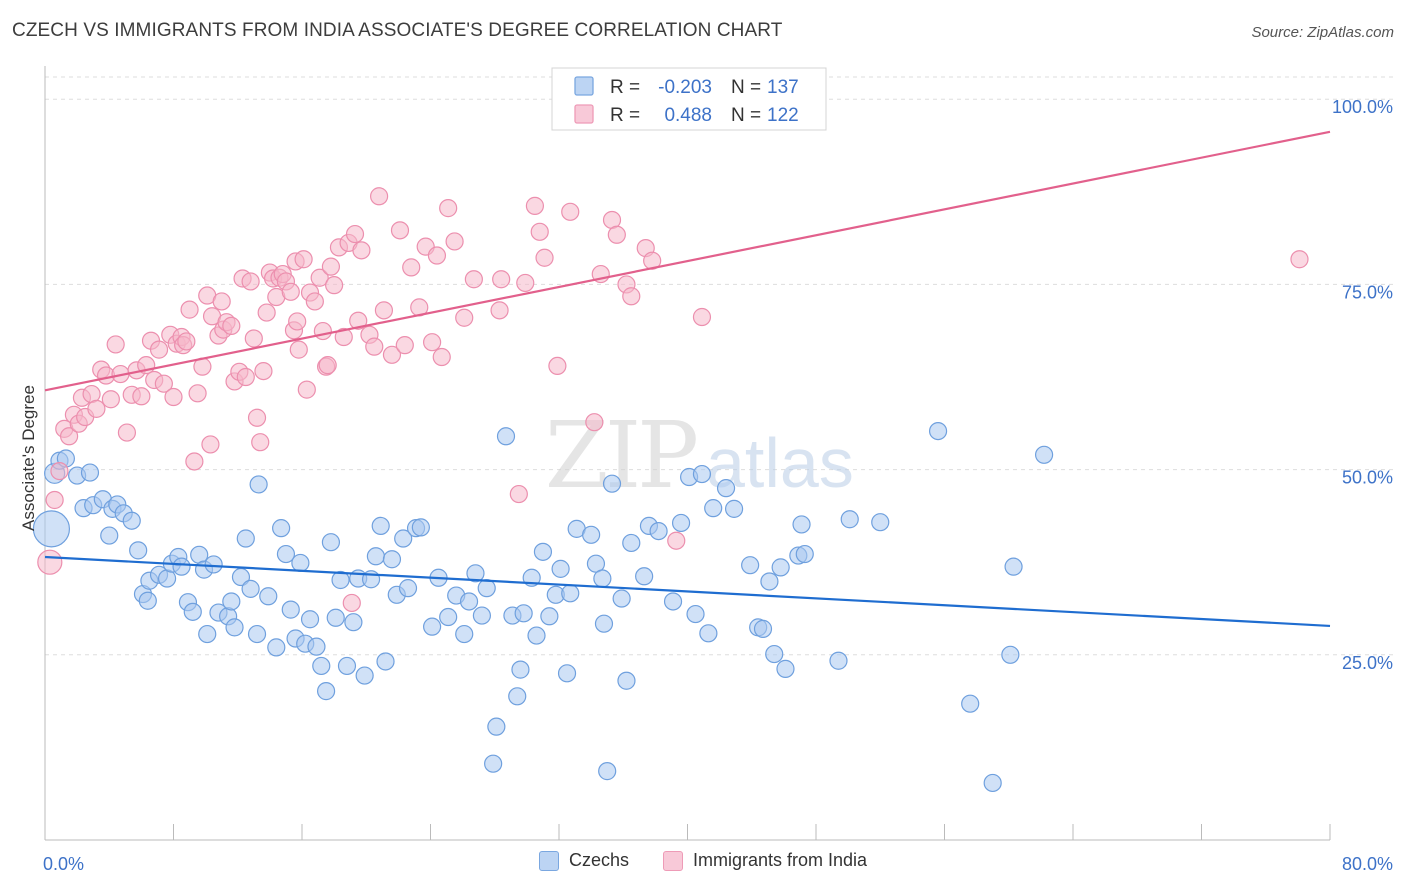  What do you see at coordinates (584, 86) in the screenshot?
I see `stats-legend-swatch` at bounding box center [584, 86].